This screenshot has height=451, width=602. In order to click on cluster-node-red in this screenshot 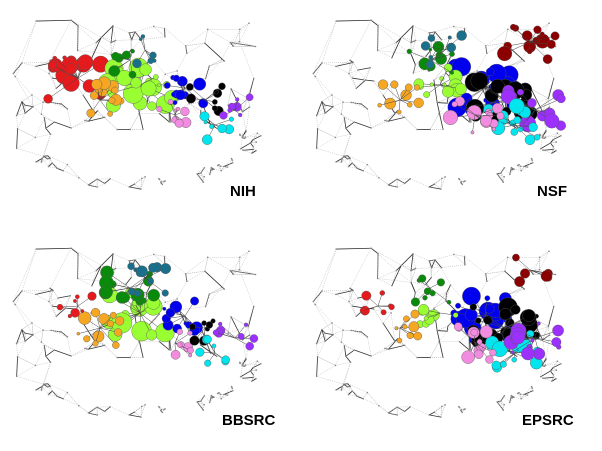, I will do `click(77, 297)`.